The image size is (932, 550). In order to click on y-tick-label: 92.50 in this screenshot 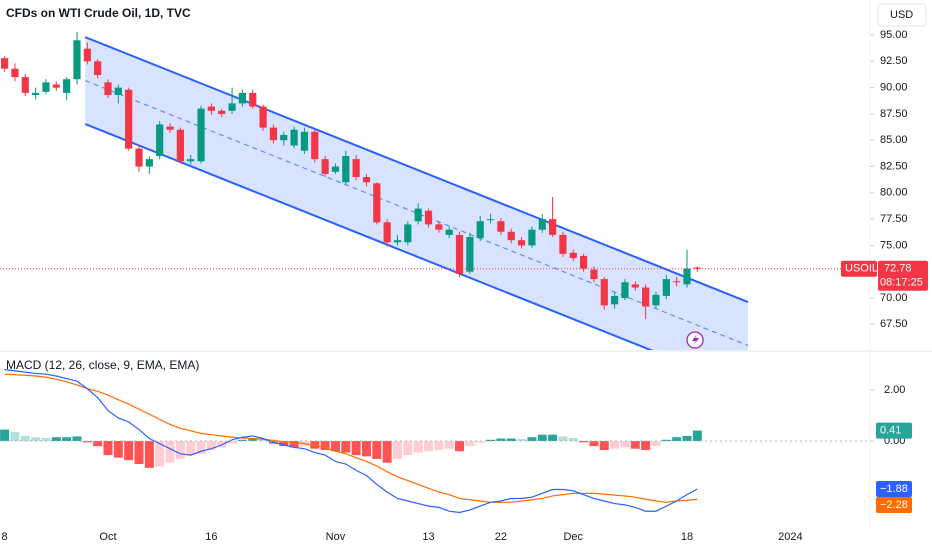, I will do `click(894, 61)`.